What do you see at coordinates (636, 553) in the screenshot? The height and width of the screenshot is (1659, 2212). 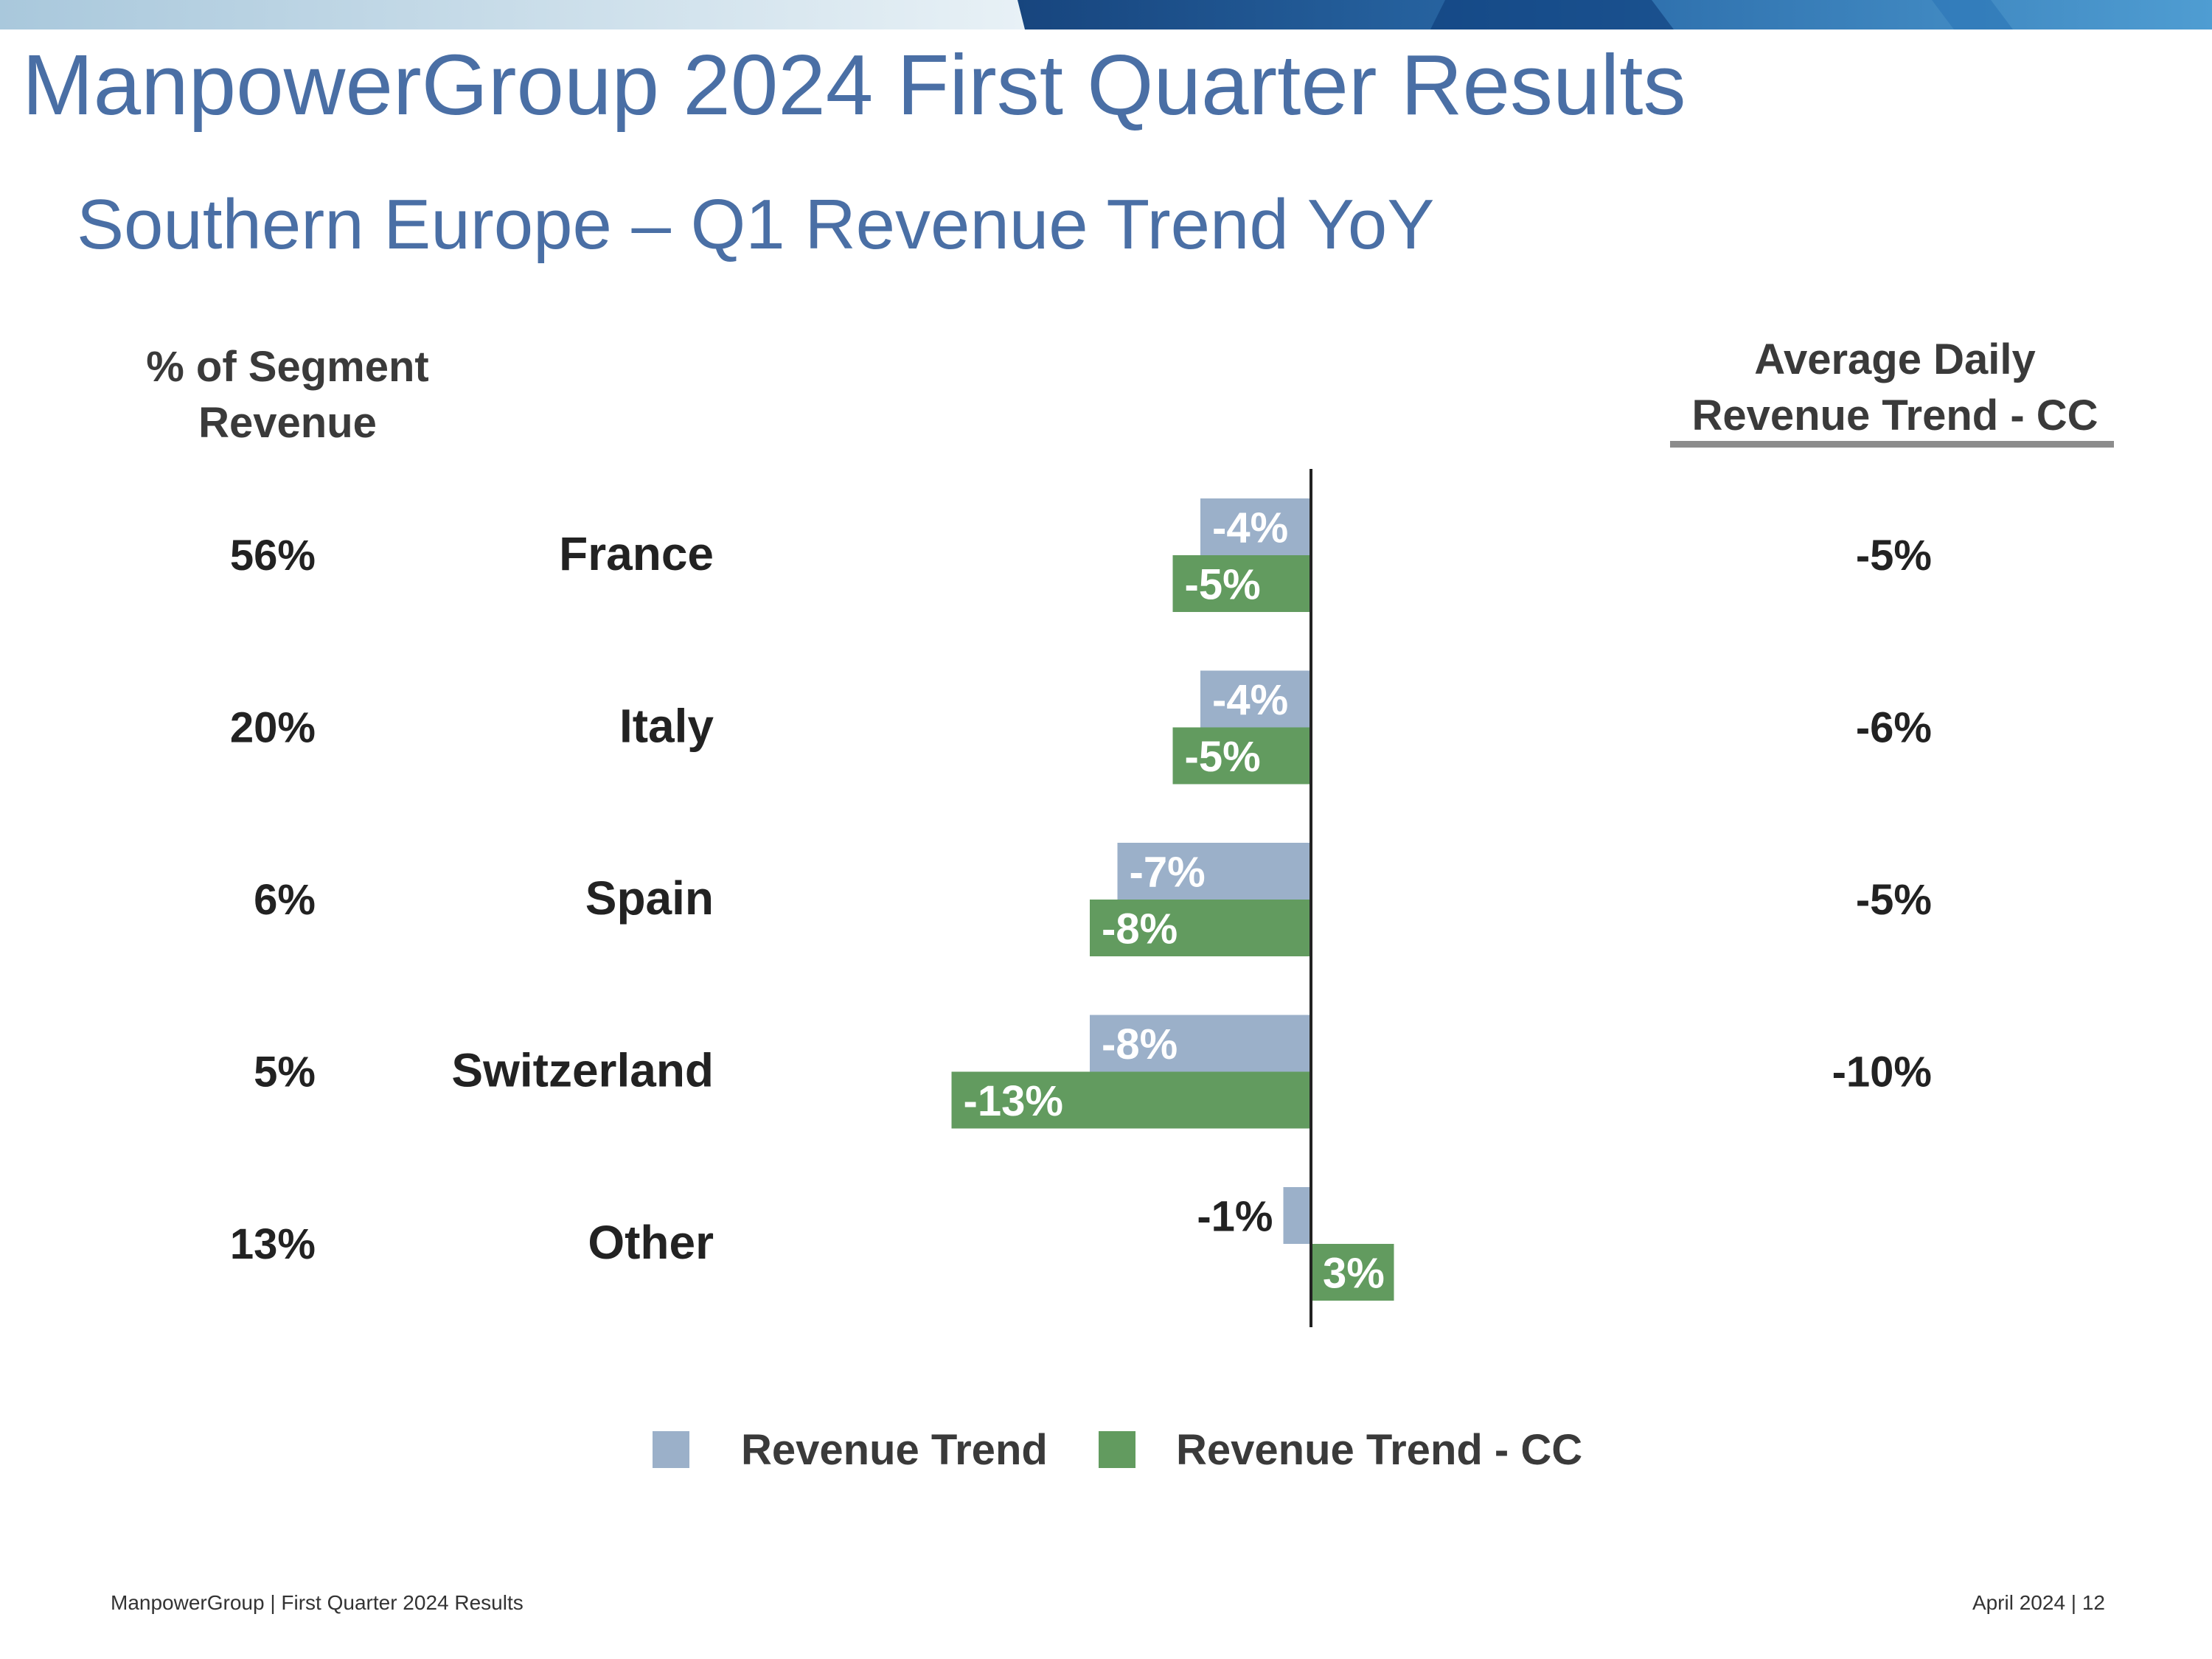 I see `category-label-france: France` at bounding box center [636, 553].